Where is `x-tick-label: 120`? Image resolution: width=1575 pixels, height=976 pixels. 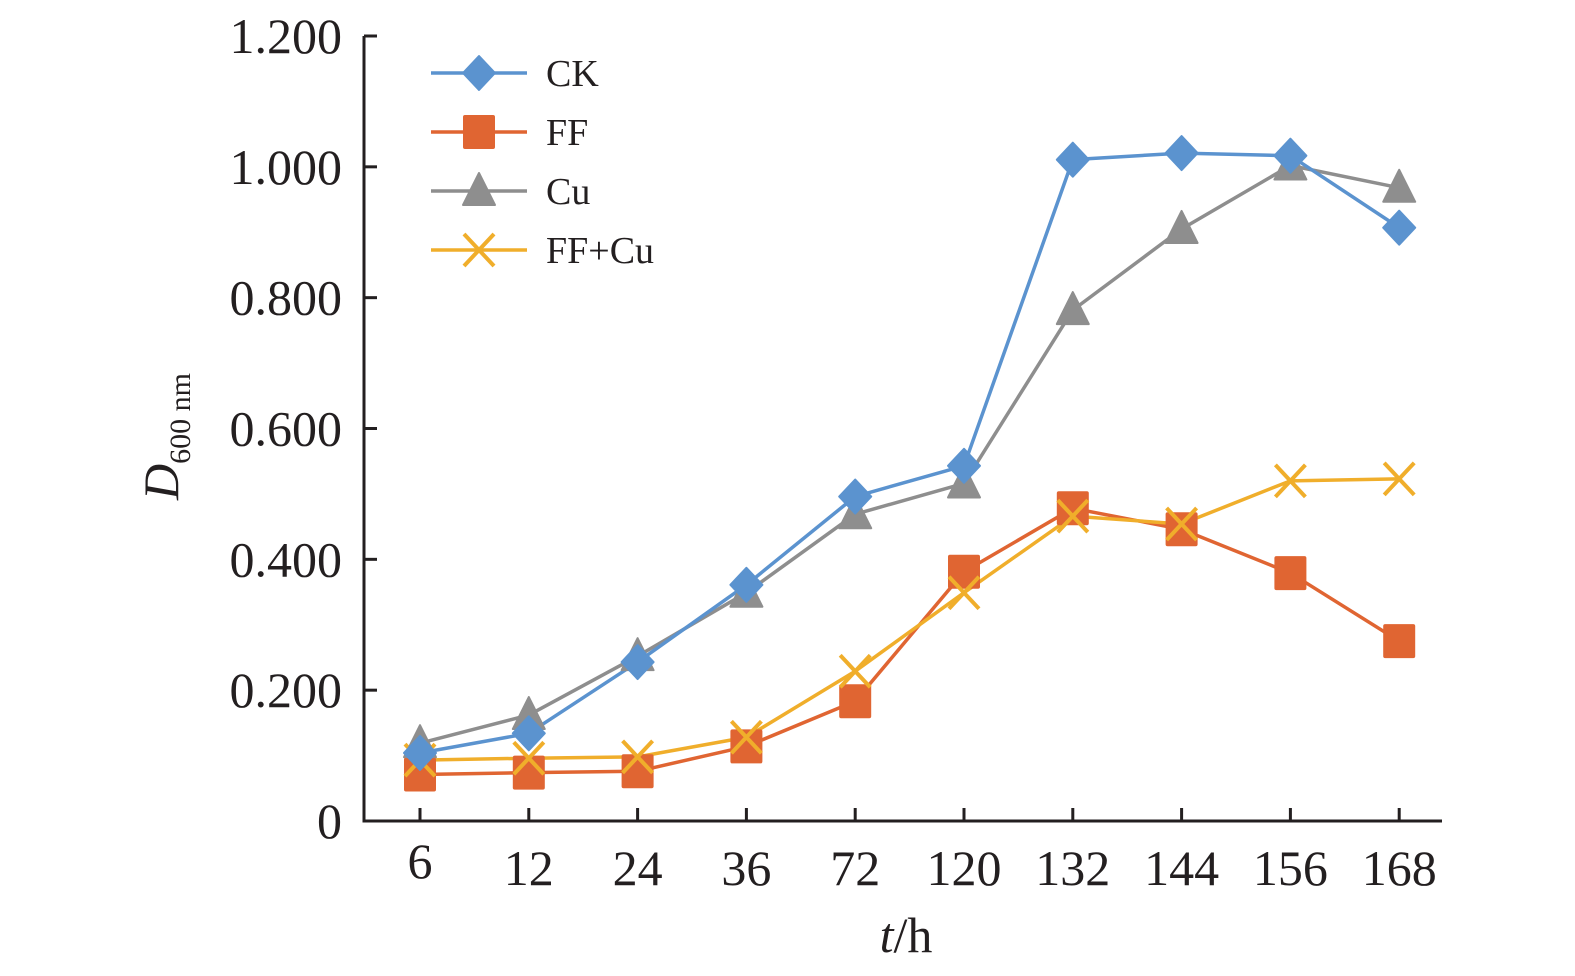 x-tick-label: 120 is located at coordinates (964, 868).